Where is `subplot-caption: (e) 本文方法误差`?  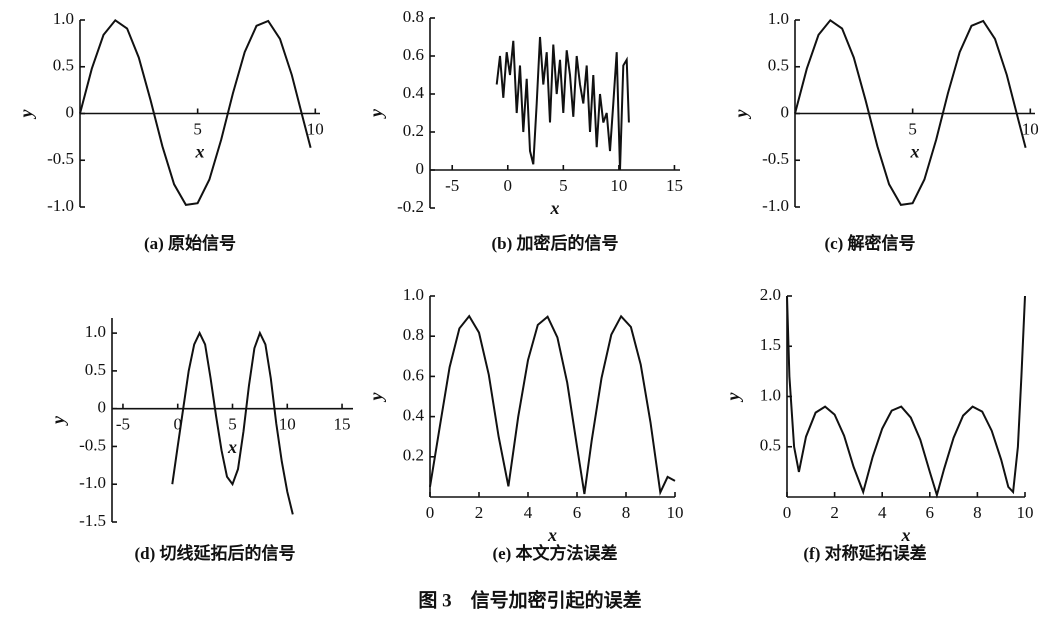 subplot-caption: (e) 本文方法误差 is located at coordinates (554, 553).